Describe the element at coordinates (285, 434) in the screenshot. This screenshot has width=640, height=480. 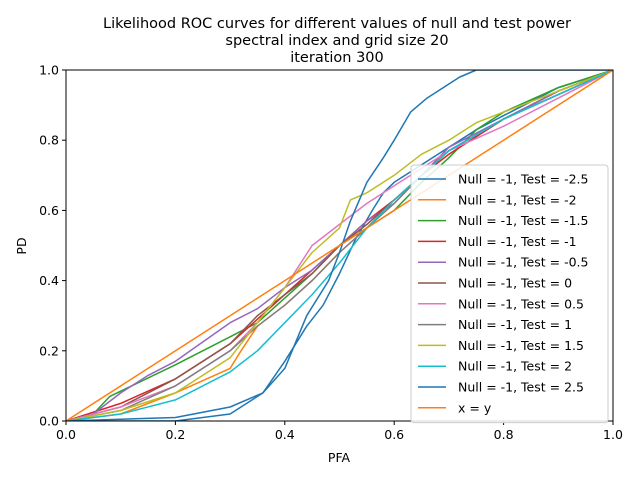
I see `x-tick-label: 0.4` at that location.